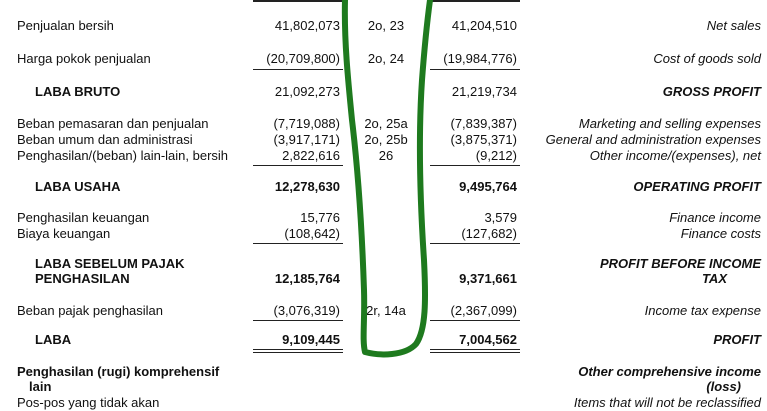  I want to click on note-ref: 2o, 25b, so click(386, 139).